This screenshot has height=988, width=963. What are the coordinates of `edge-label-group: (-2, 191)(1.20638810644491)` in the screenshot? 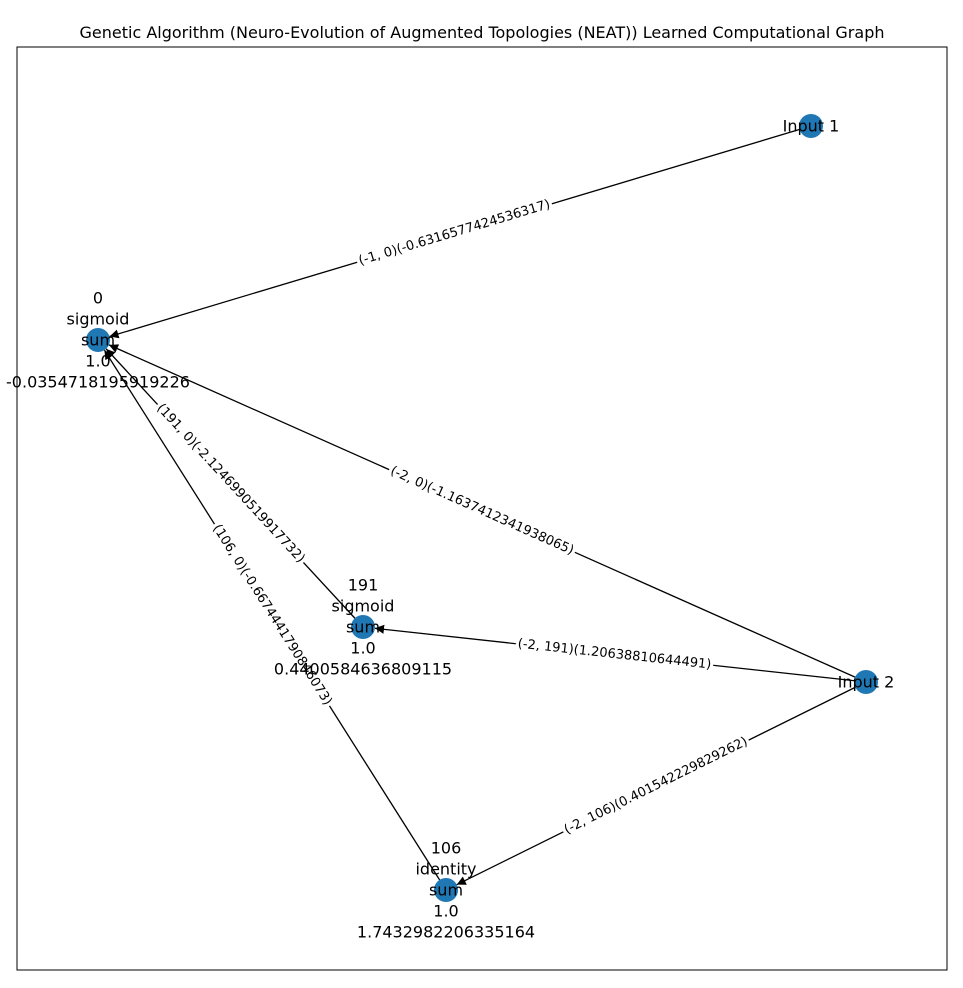 It's located at (614, 654).